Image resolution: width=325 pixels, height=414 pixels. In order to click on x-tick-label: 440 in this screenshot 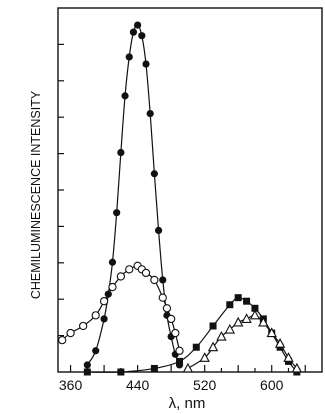, I will do `click(138, 385)`.